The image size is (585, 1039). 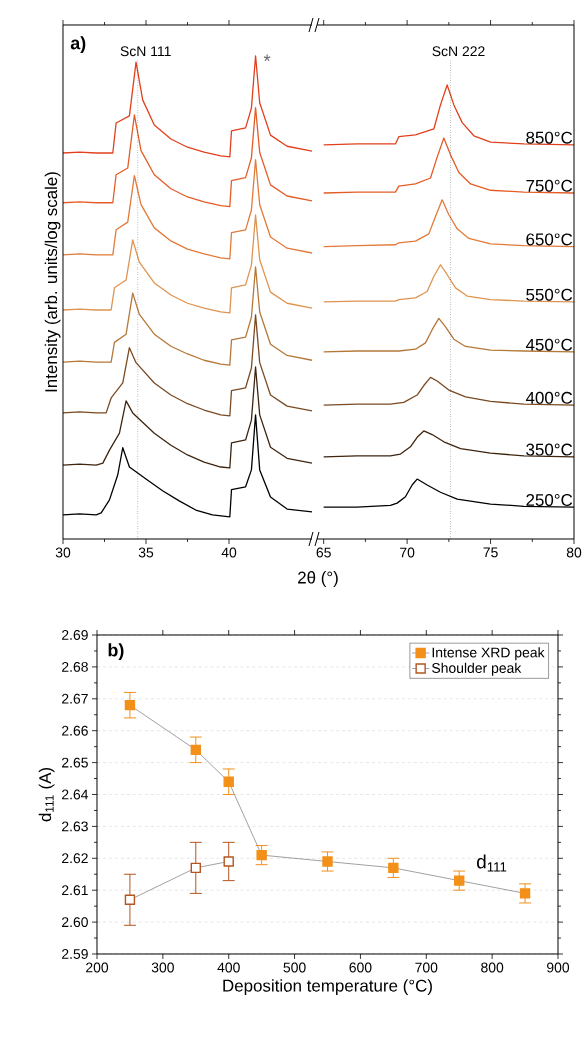 I want to click on series-label: 350°C, so click(x=549, y=449).